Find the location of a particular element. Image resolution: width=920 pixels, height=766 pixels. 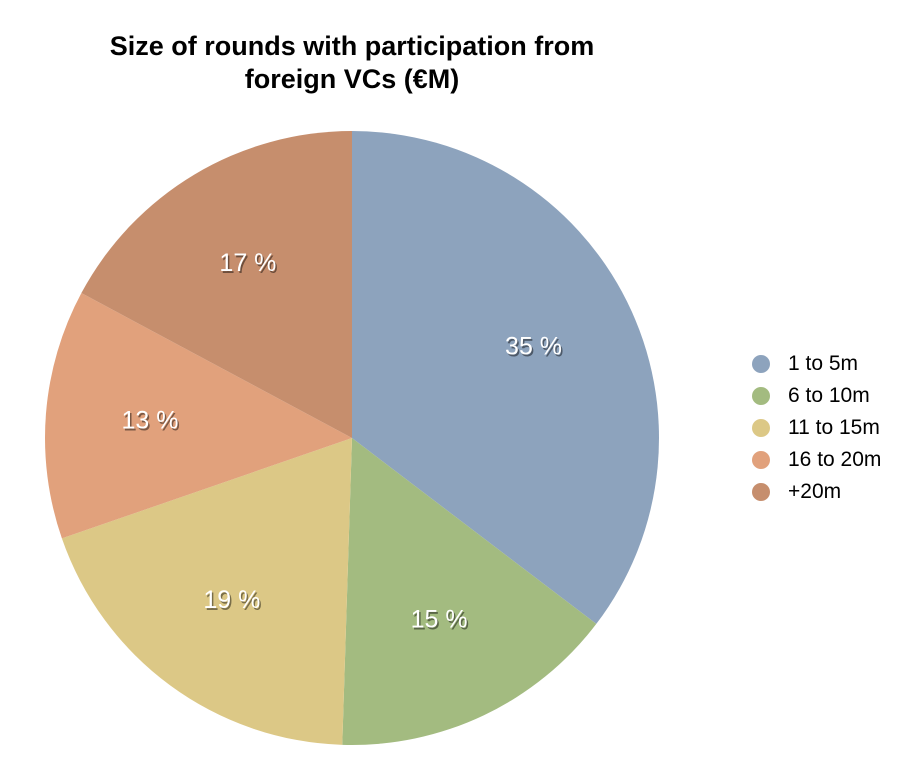

pie-slice-label-2: 15 % is located at coordinates (439, 620).